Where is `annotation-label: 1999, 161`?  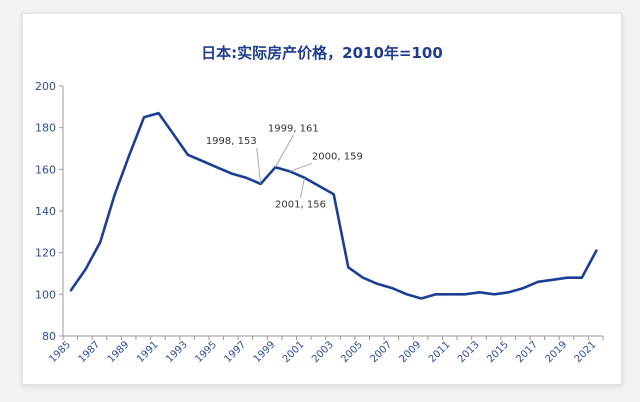 annotation-label: 1999, 161 is located at coordinates (293, 128).